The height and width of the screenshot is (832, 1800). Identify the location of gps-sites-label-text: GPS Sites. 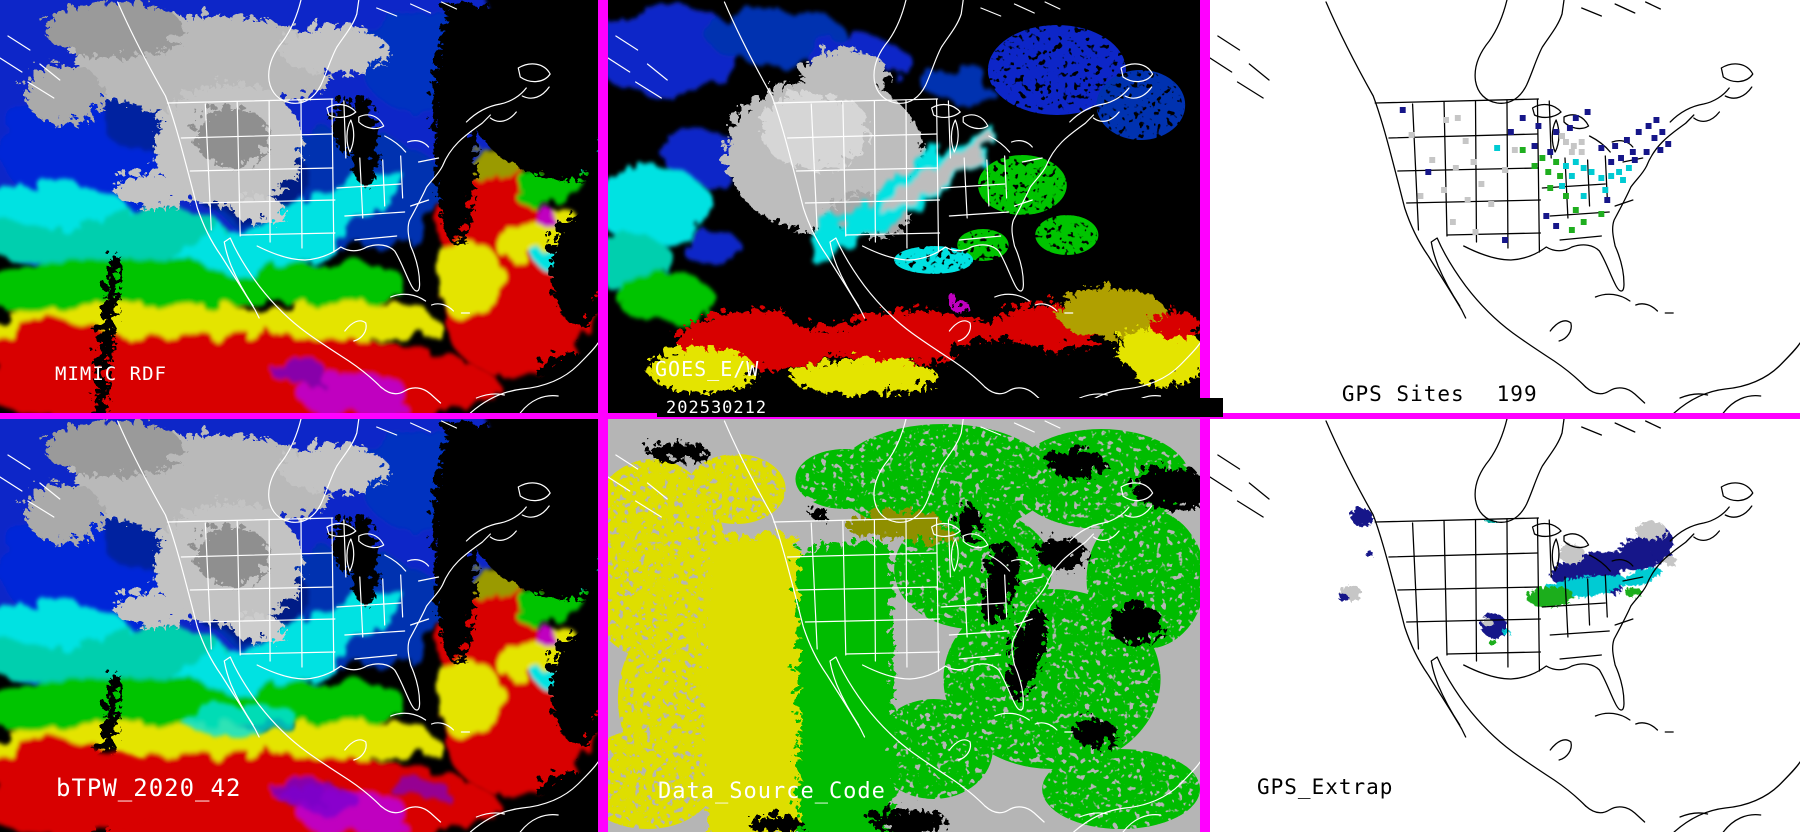
(1403, 394).